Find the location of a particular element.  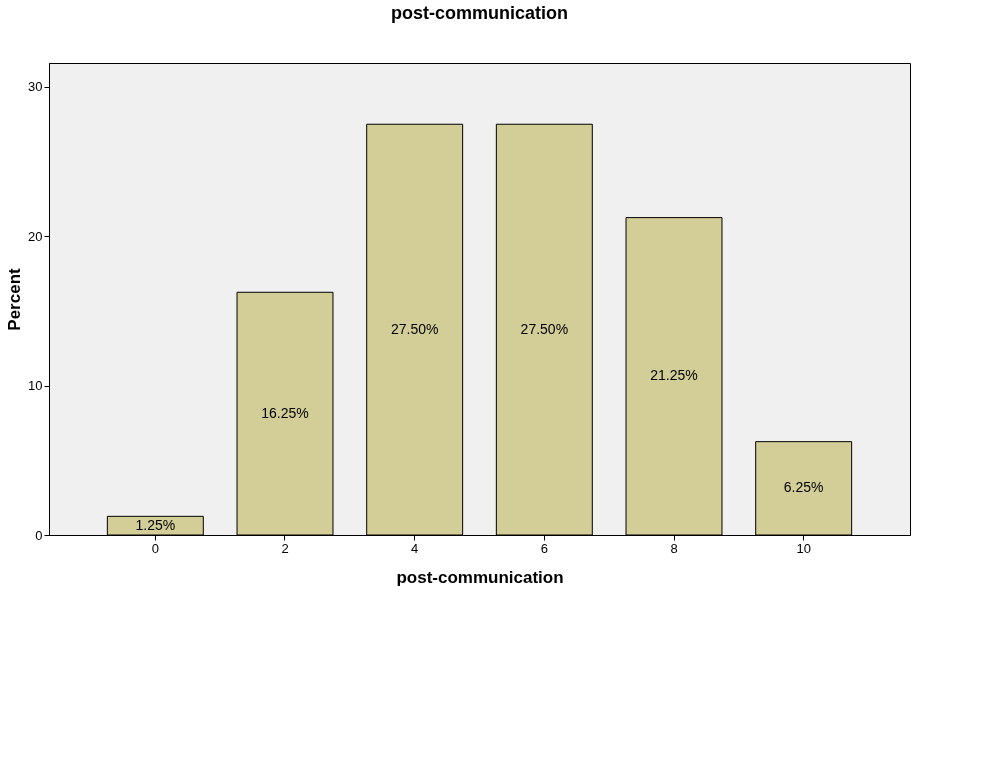

y-tick-label: 30 is located at coordinates (35, 87).